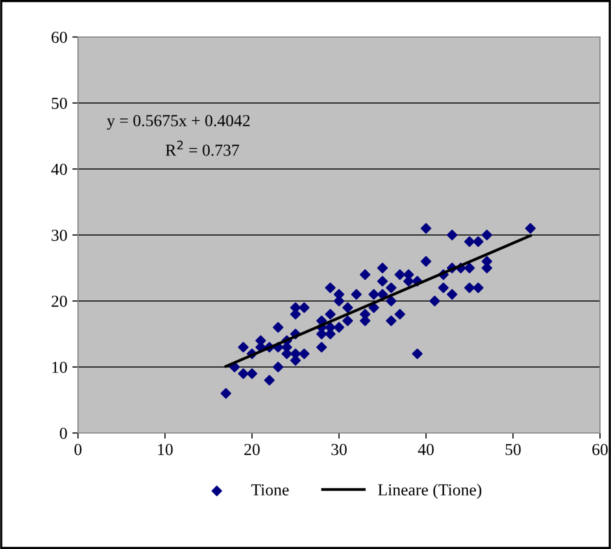 The height and width of the screenshot is (549, 611). Describe the element at coordinates (59, 103) in the screenshot. I see `y-tick-label: 50` at that location.